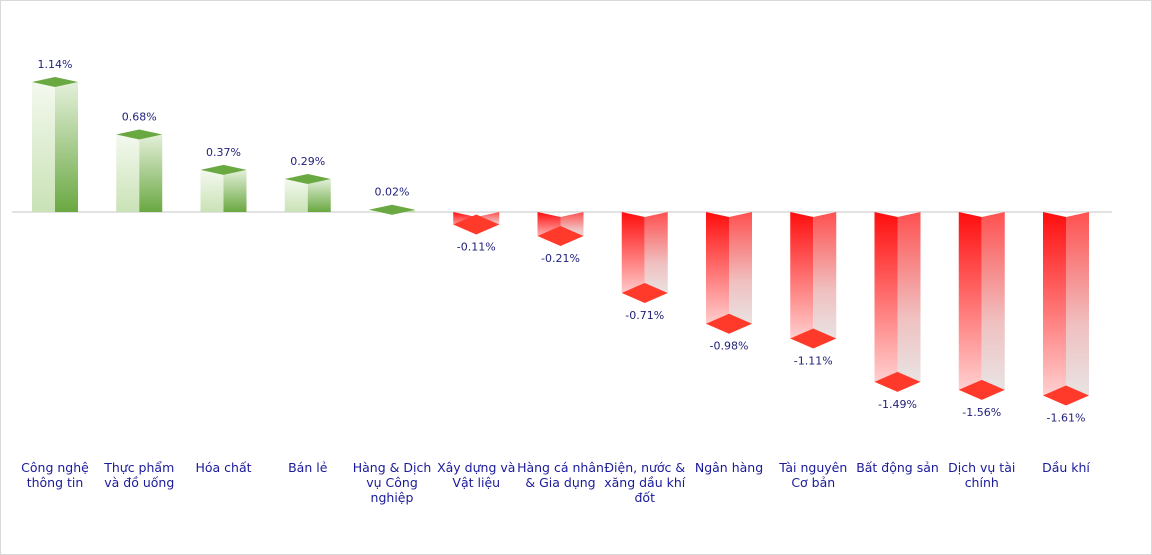 This screenshot has width=1152, height=555. I want to click on category-label: Hóa chất, so click(223, 467).